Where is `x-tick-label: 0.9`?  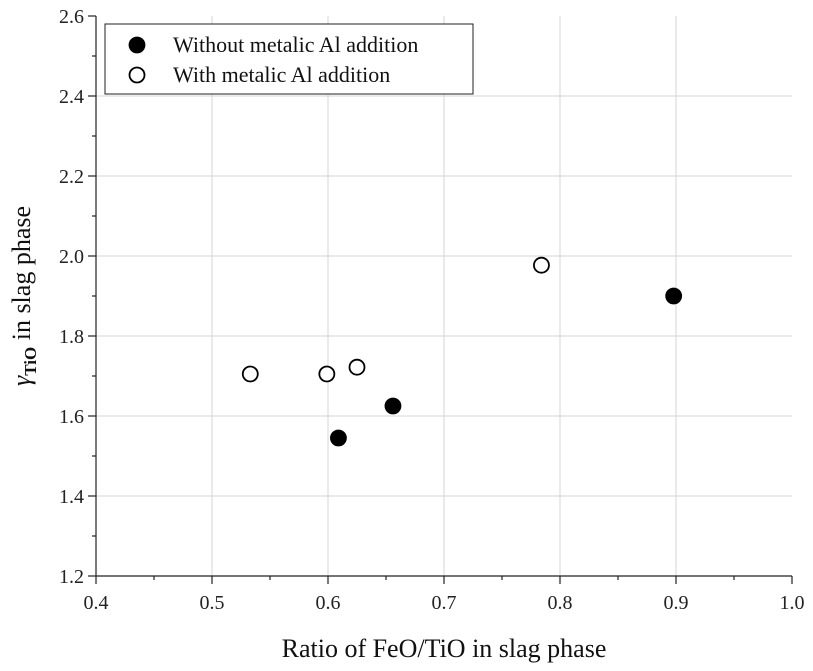
x-tick-label: 0.9 is located at coordinates (676, 603).